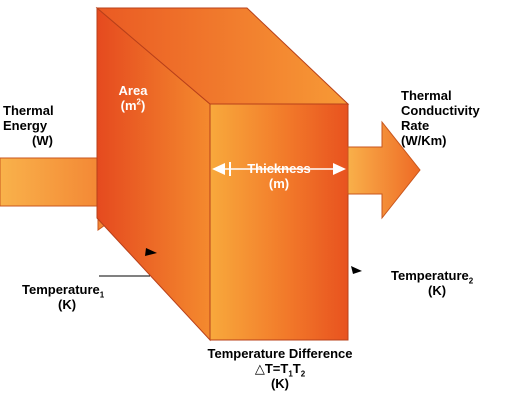  What do you see at coordinates (102, 295) in the screenshot?
I see `temperature1-subscript: 1` at bounding box center [102, 295].